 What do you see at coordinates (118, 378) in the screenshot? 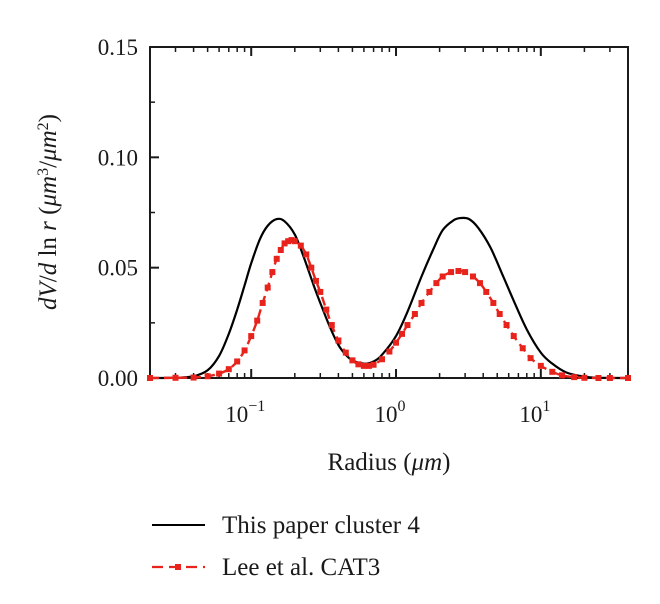
I see `y-tick-label: 0.00` at bounding box center [118, 378].